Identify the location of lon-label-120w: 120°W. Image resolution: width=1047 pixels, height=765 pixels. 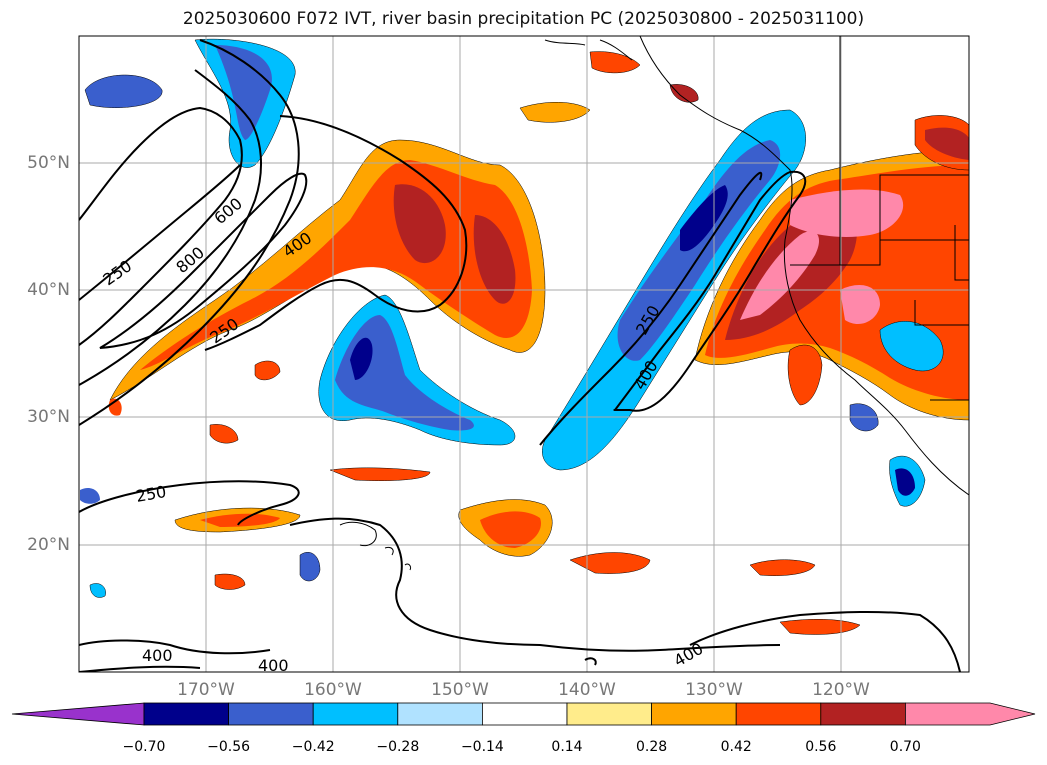
(841, 690).